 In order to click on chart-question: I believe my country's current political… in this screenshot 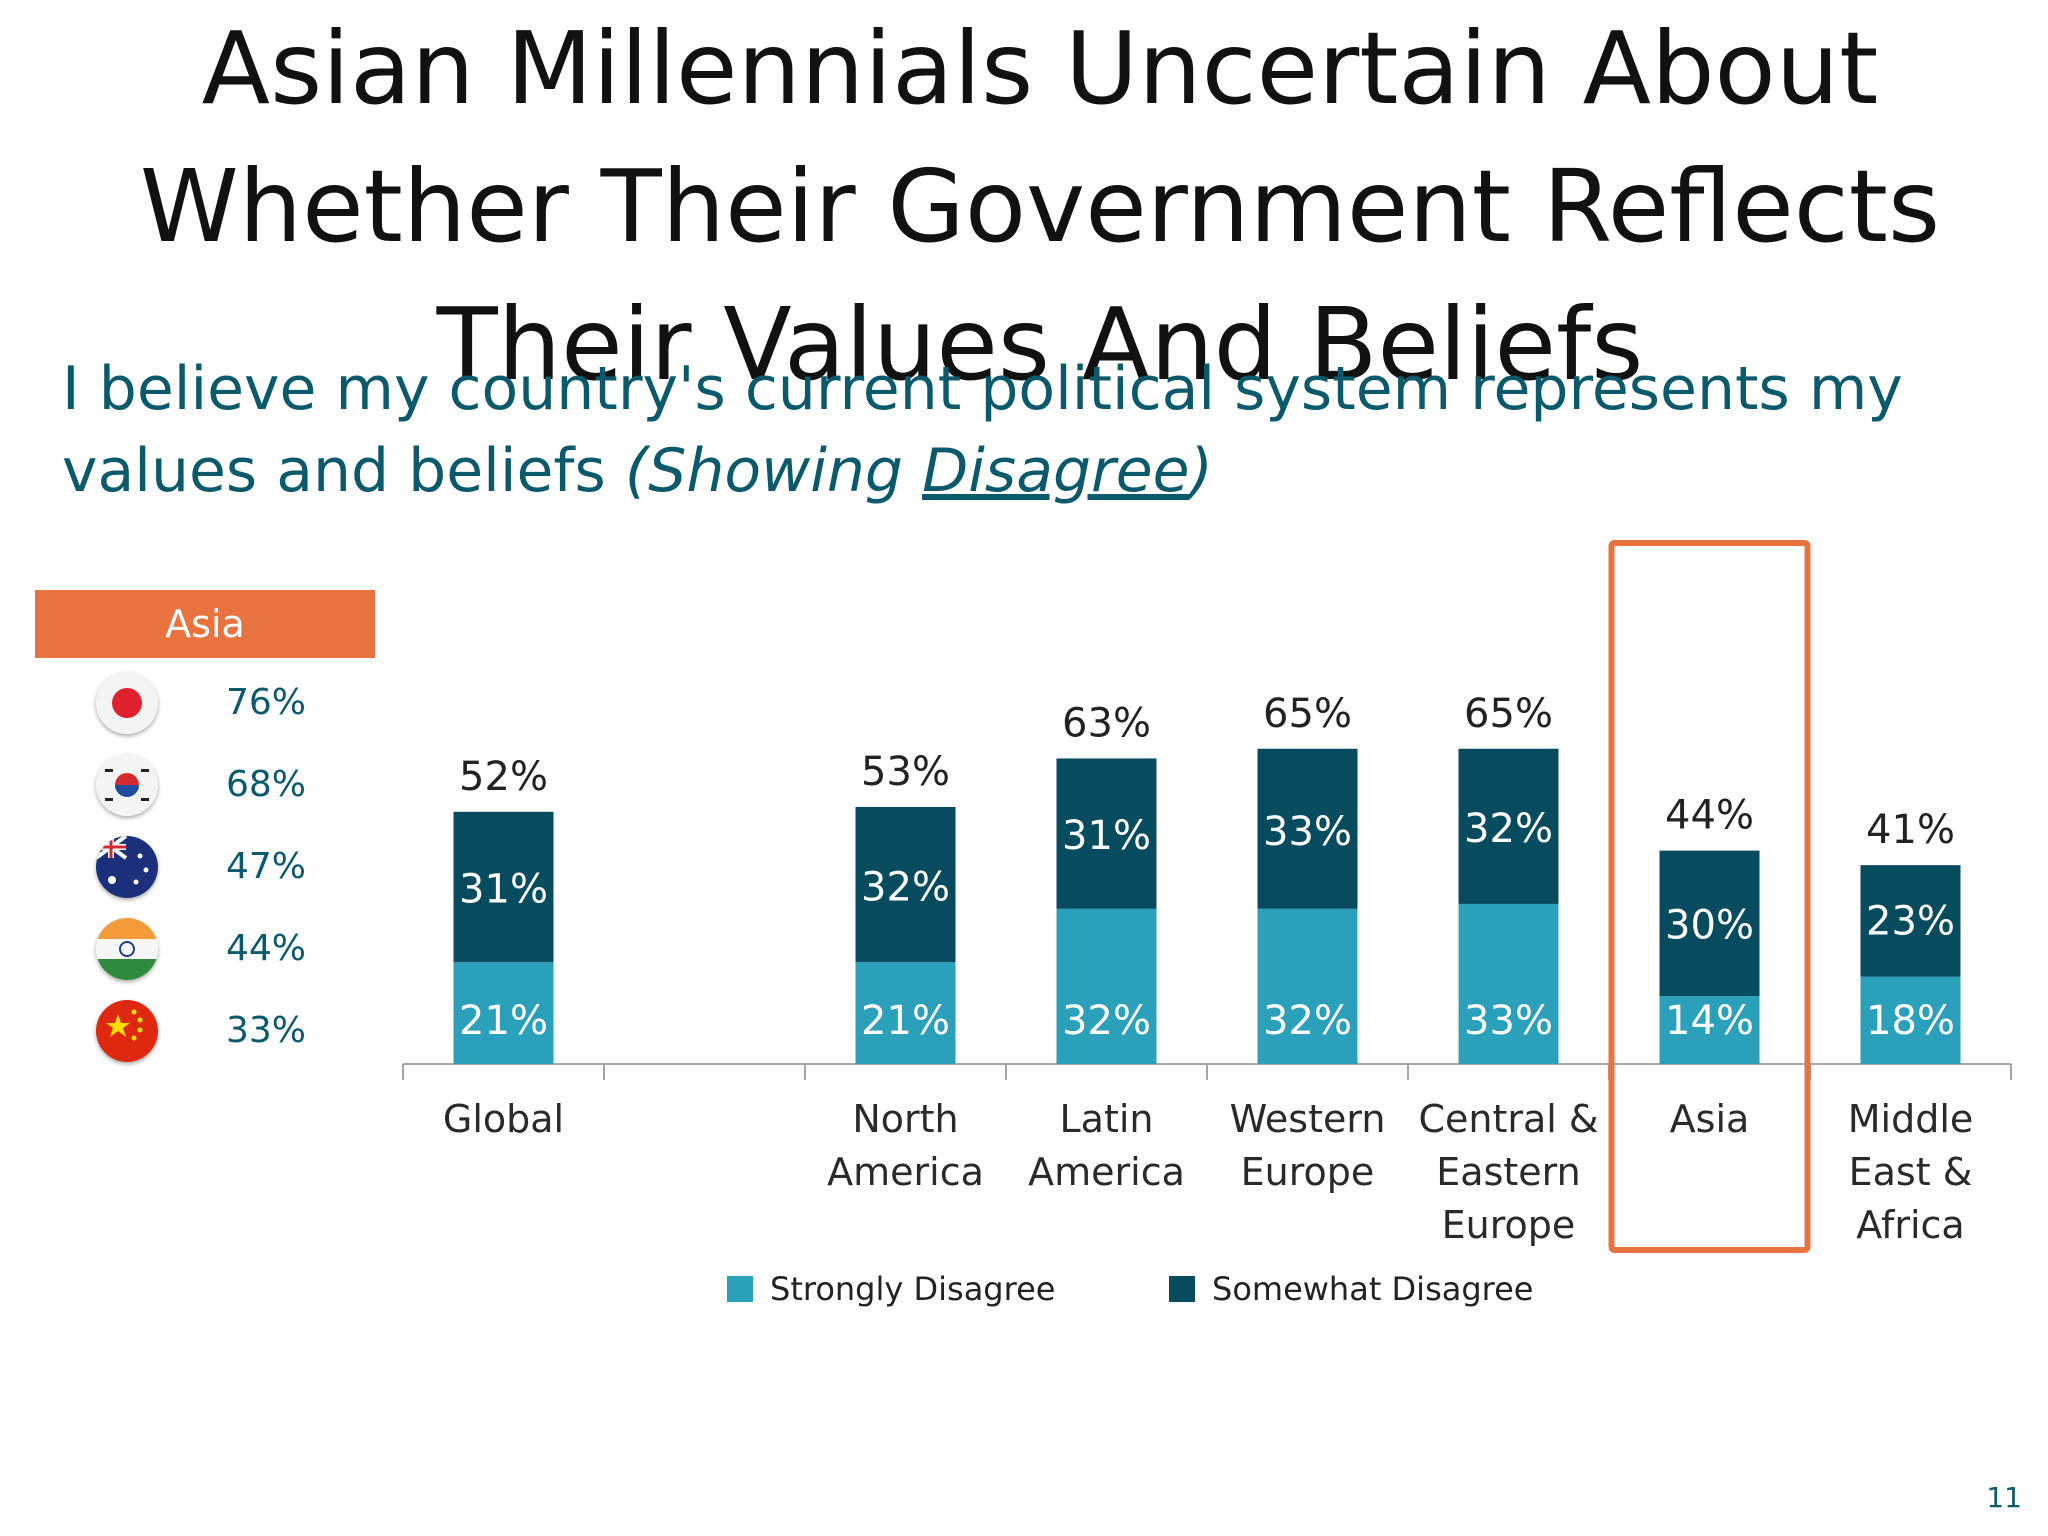, I will do `click(1012, 430)`.